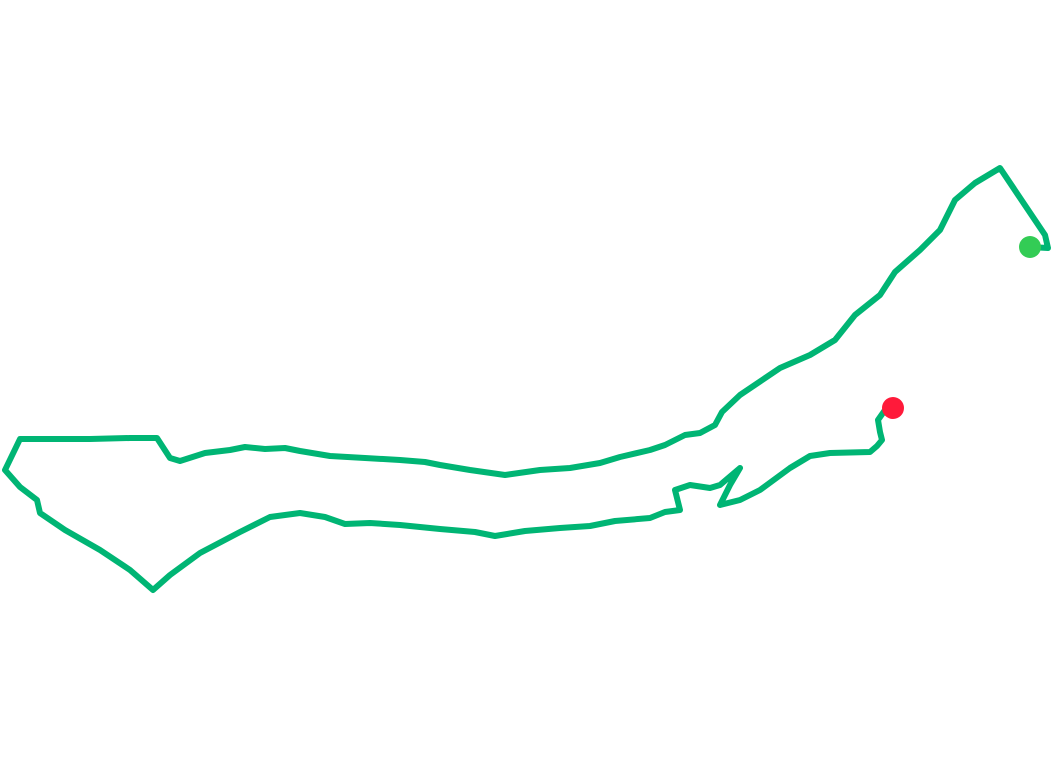  I want to click on start-marker, so click(1030, 247).